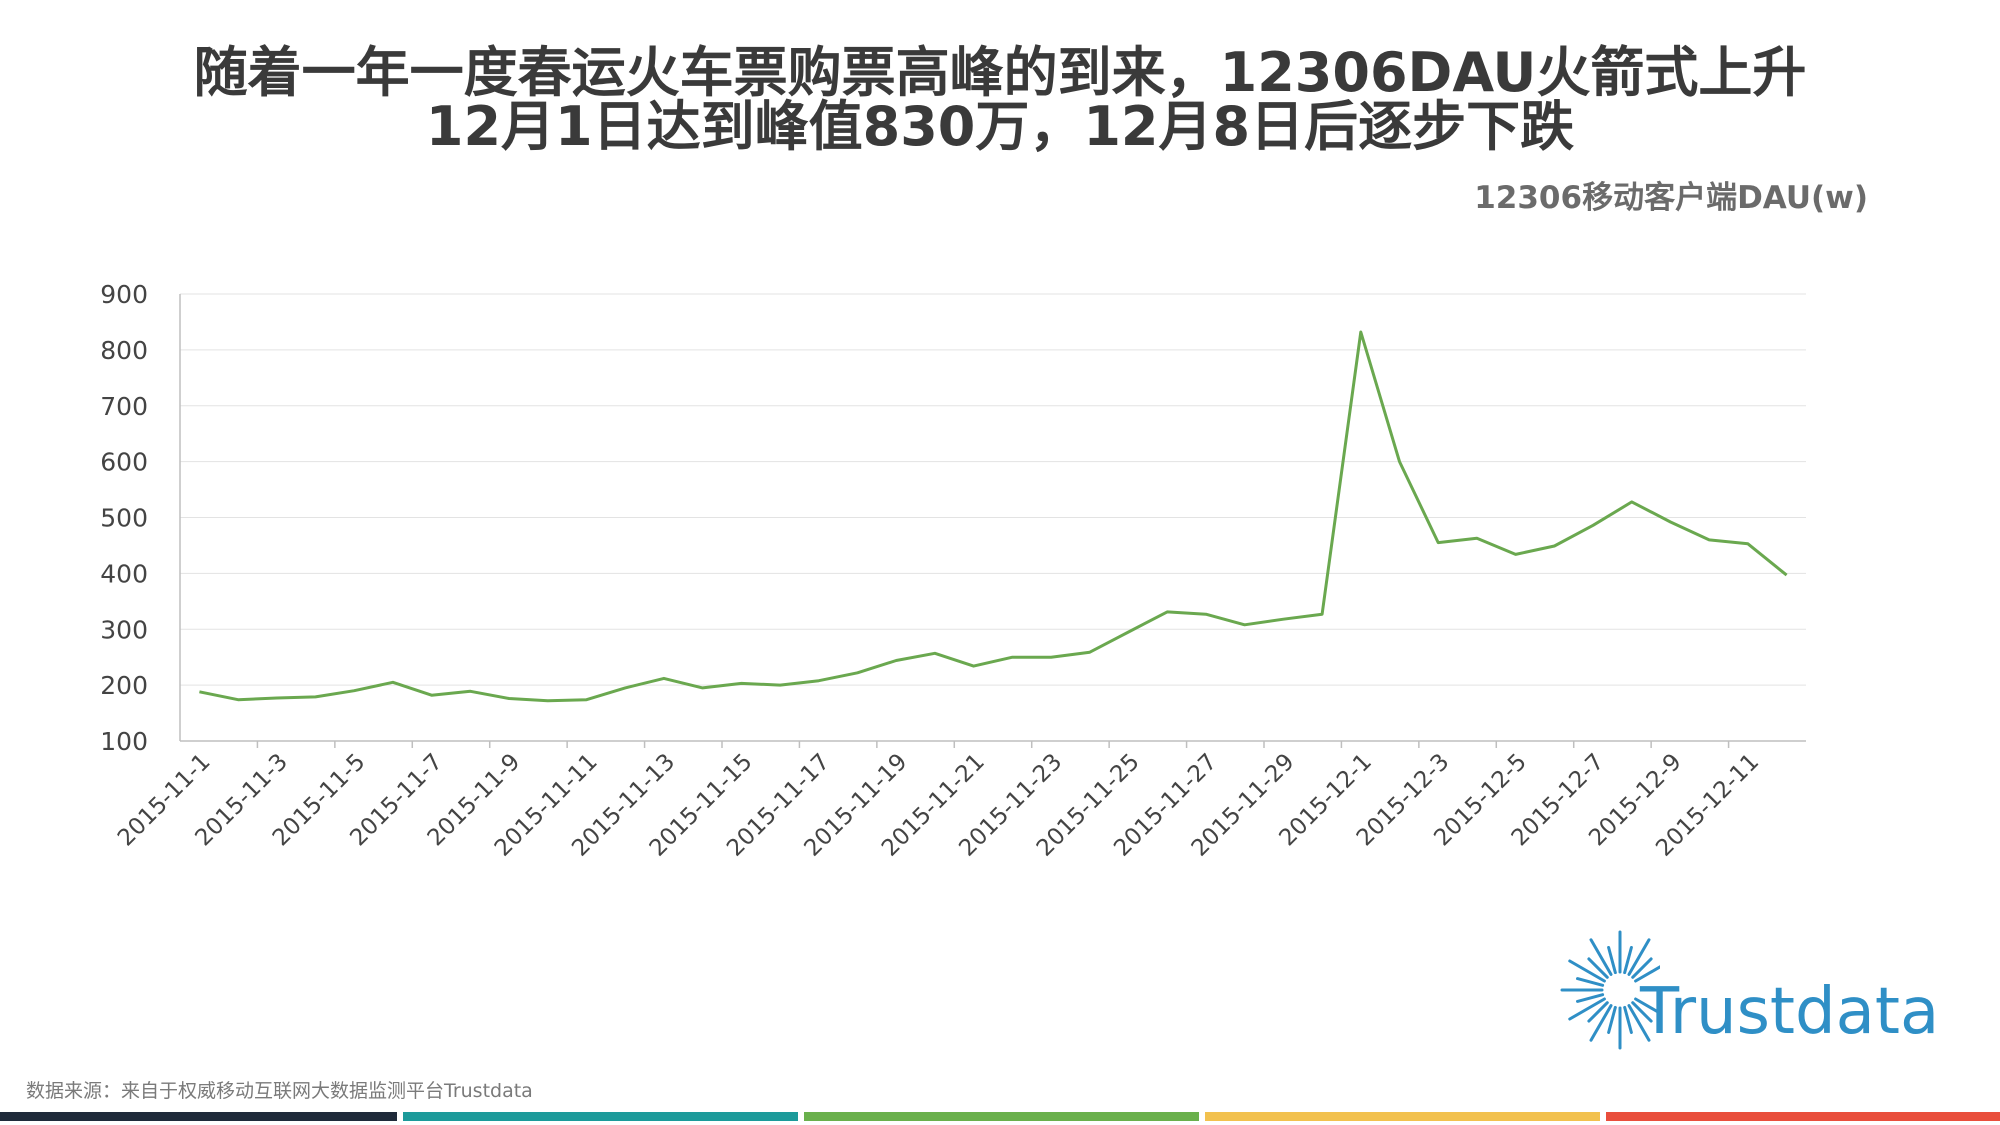 This screenshot has height=1125, width=2000. What do you see at coordinates (124, 350) in the screenshot?
I see `y-tick-label: 800` at bounding box center [124, 350].